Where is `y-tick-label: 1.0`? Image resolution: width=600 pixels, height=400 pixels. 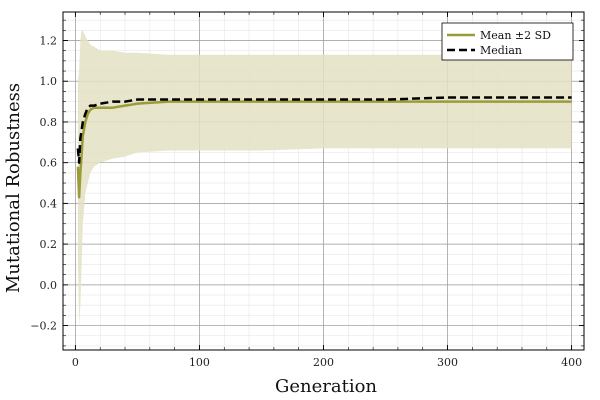 y-tick-label: 1.0 is located at coordinates (49, 81).